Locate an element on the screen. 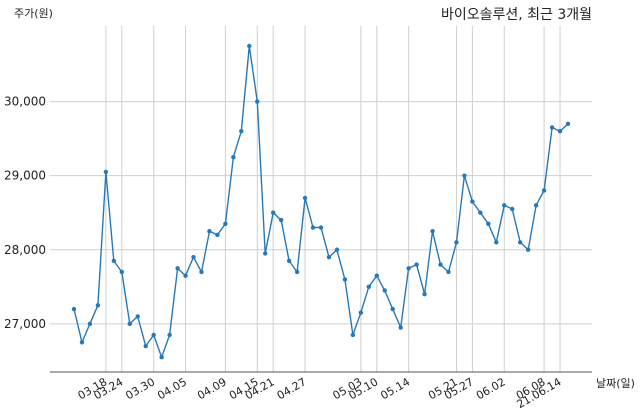 This screenshot has height=414, width=640. x-axis-label: 날짜(일) is located at coordinates (615, 383).